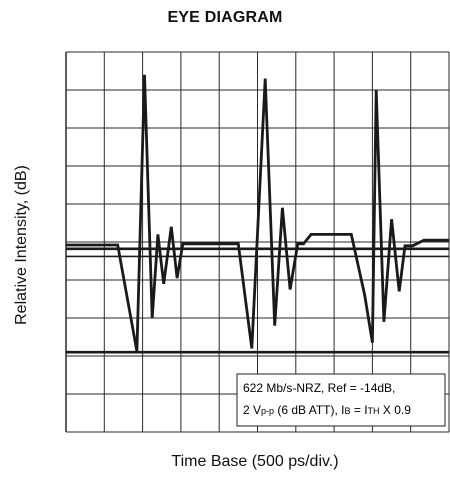  What do you see at coordinates (252, 410) in the screenshot?
I see `annotation-part: 2 V` at bounding box center [252, 410].